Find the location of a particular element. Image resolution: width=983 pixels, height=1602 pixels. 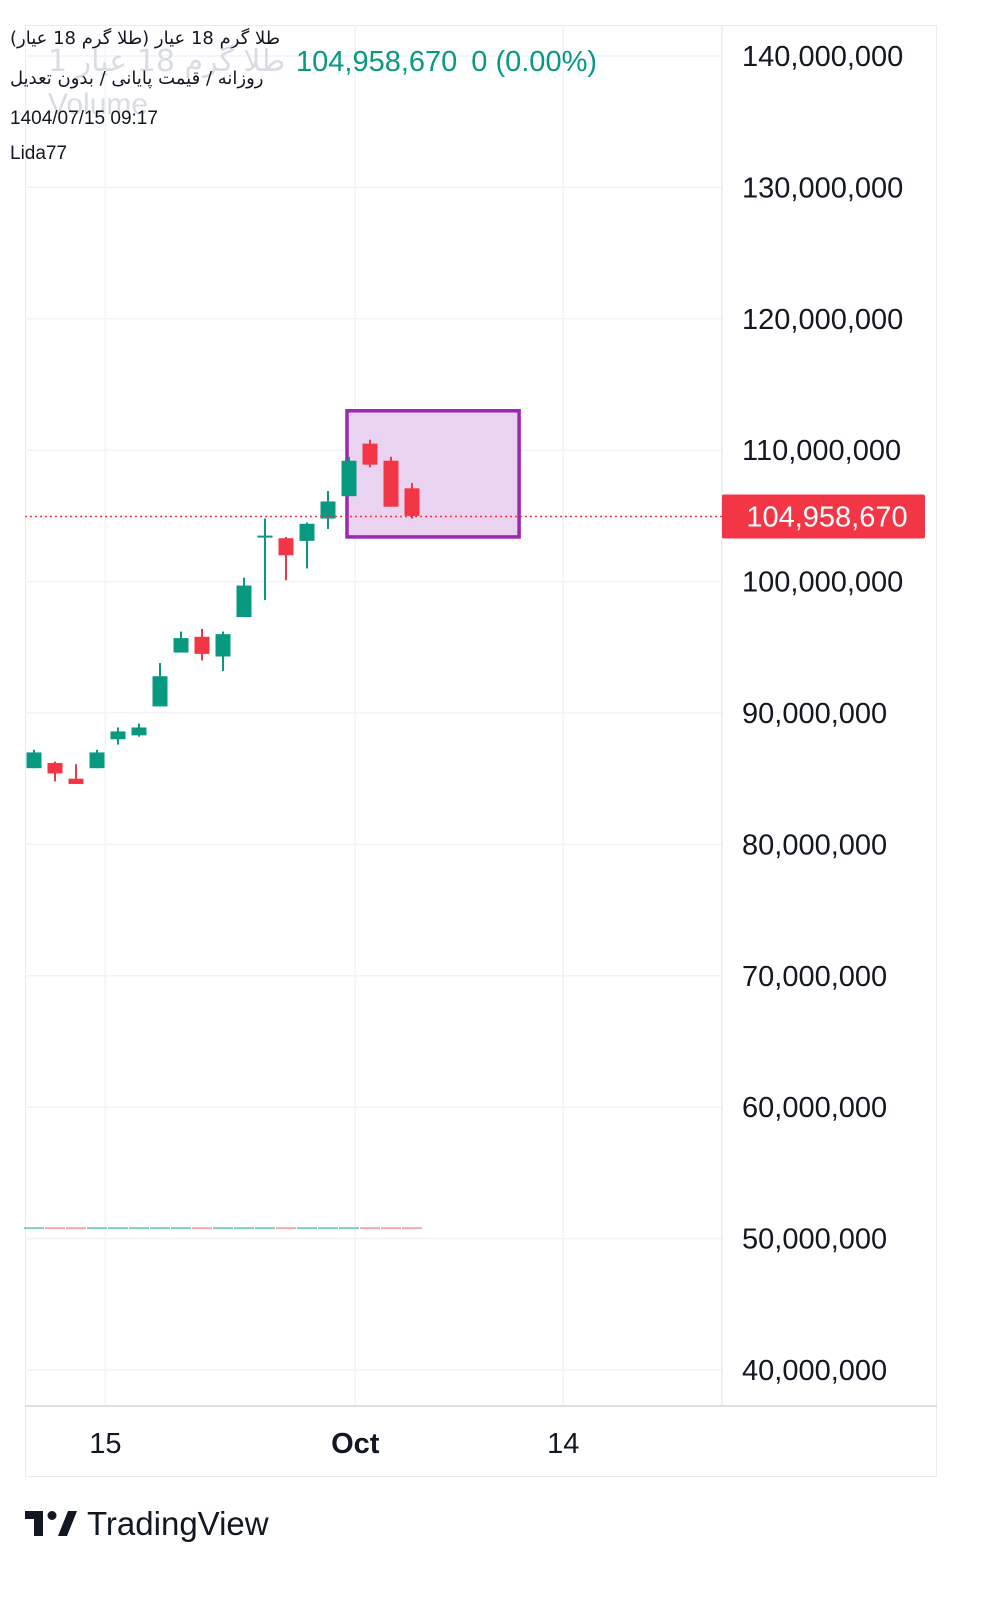

x-tick-label: 14 is located at coordinates (563, 1444).